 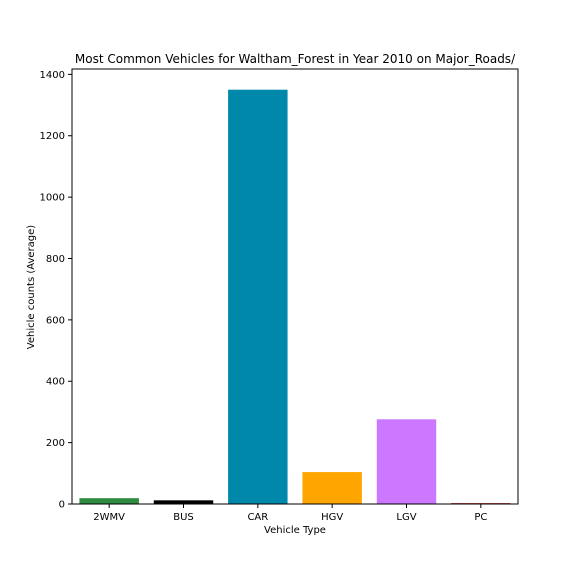 What do you see at coordinates (183, 502) in the screenshot?
I see `bar-bus` at bounding box center [183, 502].